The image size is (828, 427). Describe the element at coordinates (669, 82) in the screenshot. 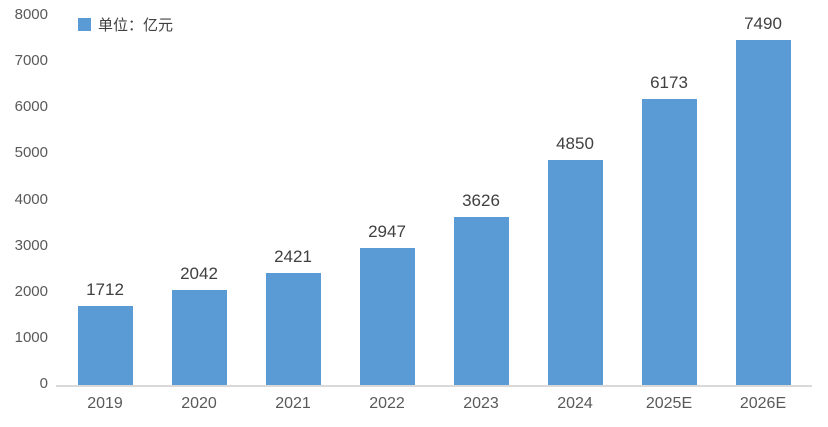

I see `bar-value-label: 6173` at that location.